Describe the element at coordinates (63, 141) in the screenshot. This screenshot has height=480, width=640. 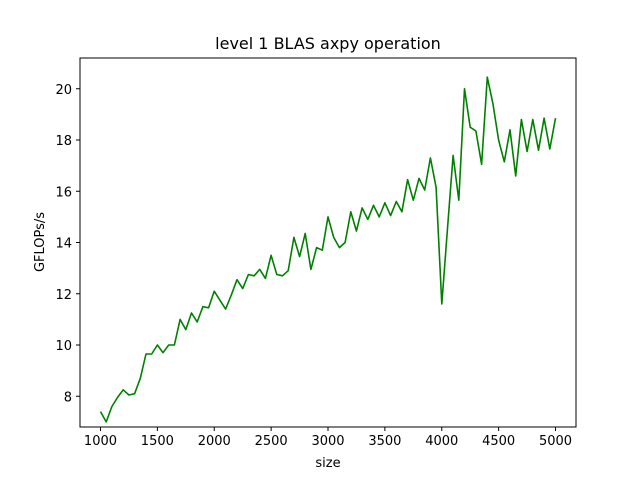
I see `y-tick-label: 18` at that location.